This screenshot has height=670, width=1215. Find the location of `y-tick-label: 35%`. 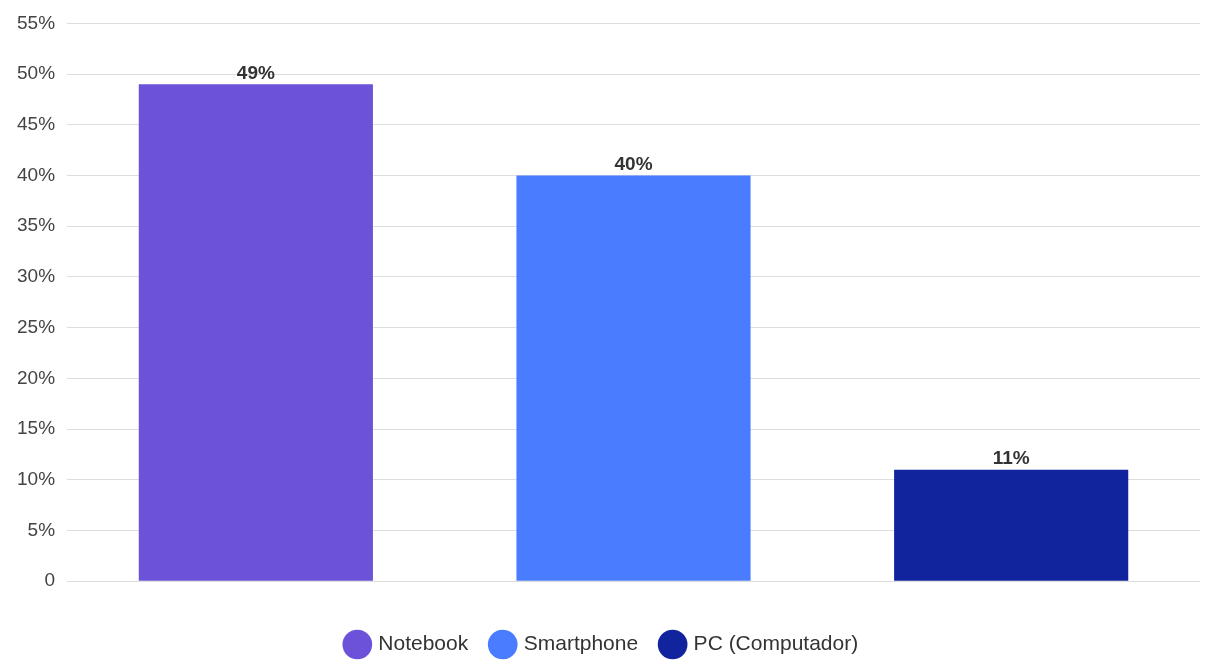

y-tick-label: 35% is located at coordinates (36, 225).